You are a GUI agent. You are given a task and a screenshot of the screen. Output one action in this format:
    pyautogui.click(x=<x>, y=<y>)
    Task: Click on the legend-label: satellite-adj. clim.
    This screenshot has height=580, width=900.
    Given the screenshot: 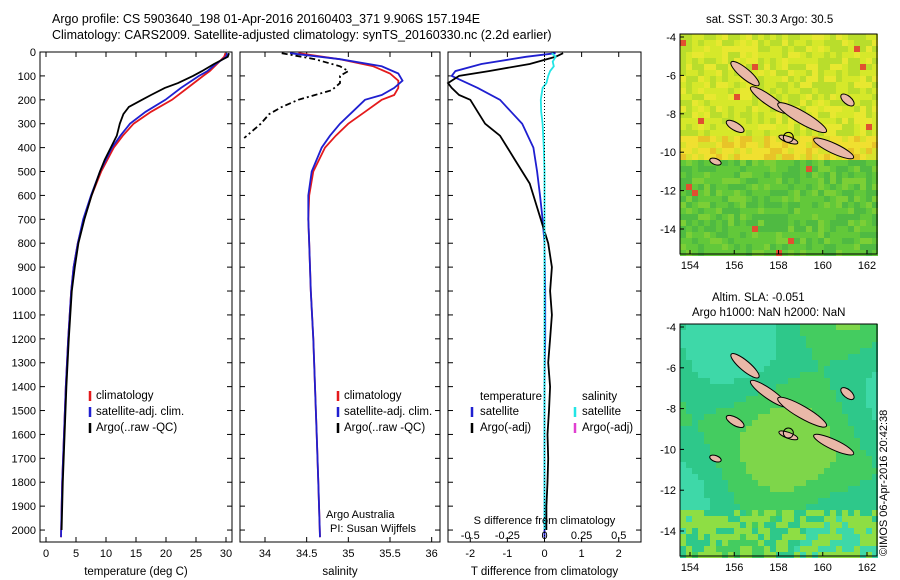 What is the action you would take?
    pyautogui.click(x=388, y=412)
    